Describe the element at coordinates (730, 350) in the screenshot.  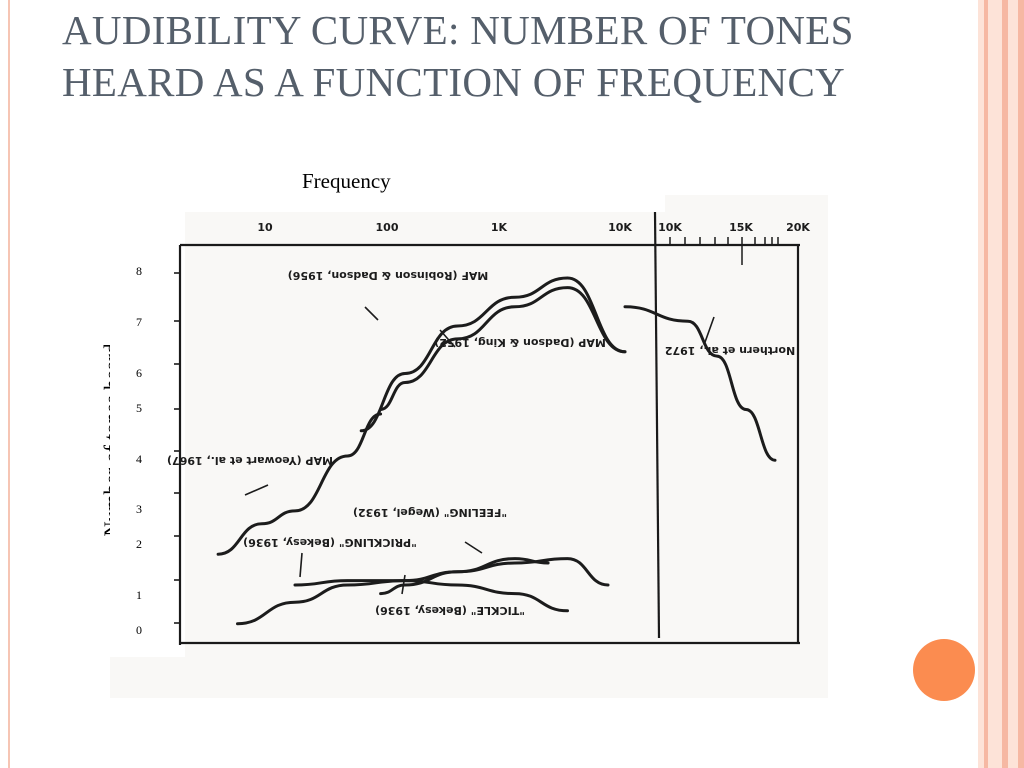
I see `annotation-northern-et-al-1972: Northern et al., 1972` at that location.